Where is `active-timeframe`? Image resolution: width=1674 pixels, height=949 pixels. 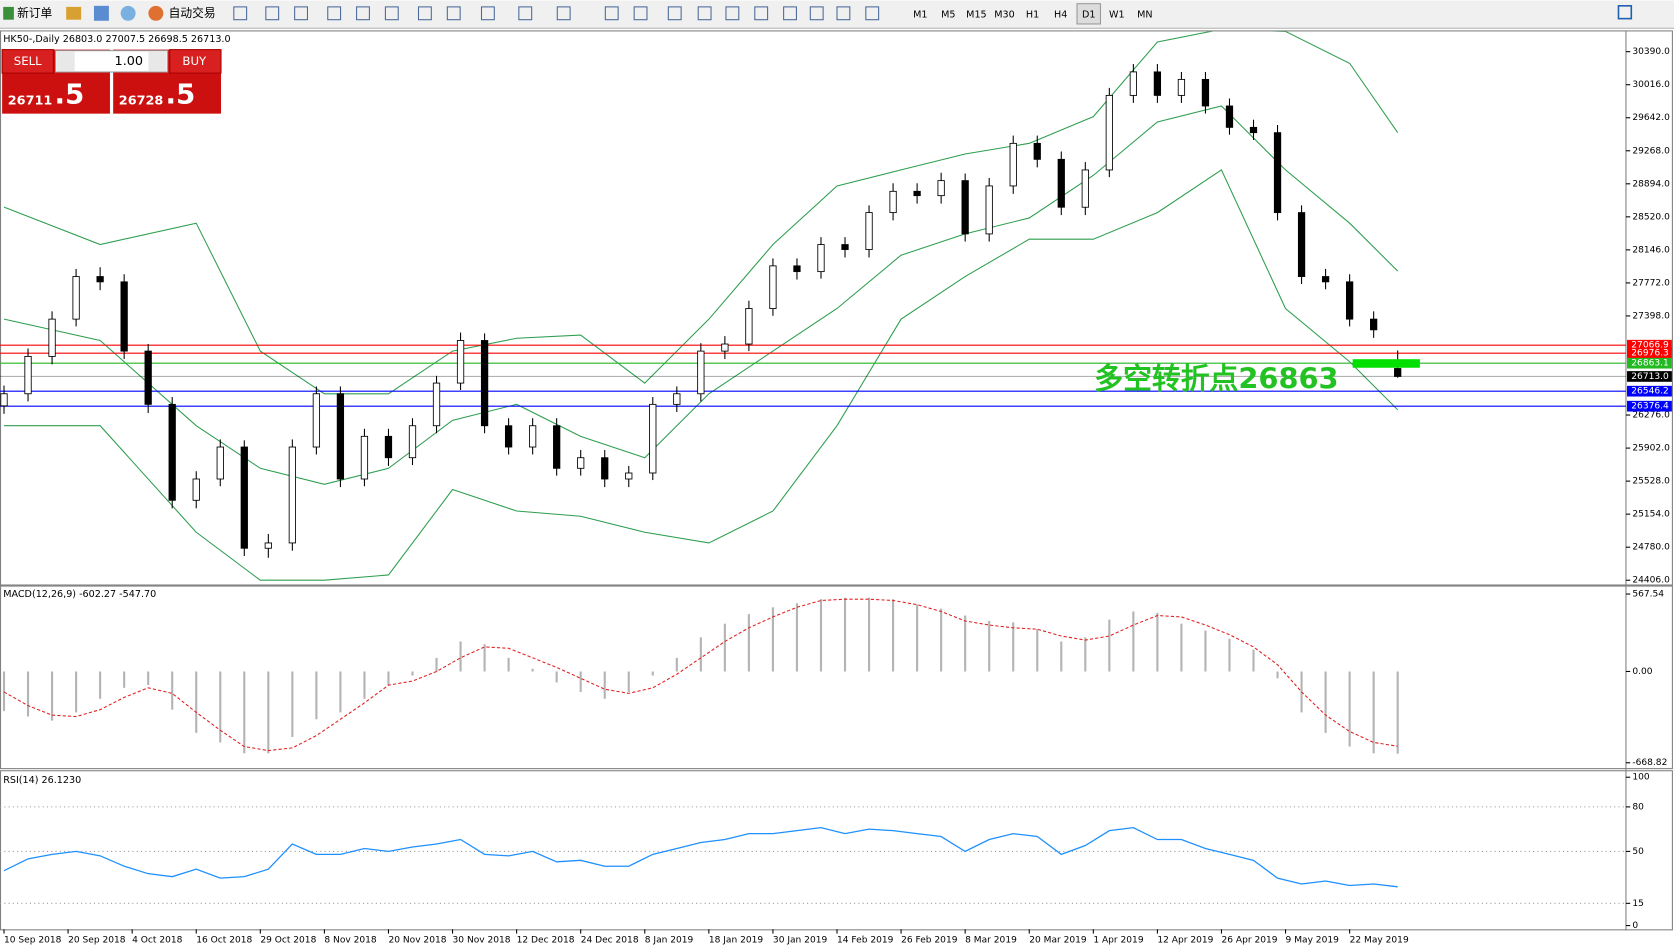 active-timeframe is located at coordinates (1089, 14).